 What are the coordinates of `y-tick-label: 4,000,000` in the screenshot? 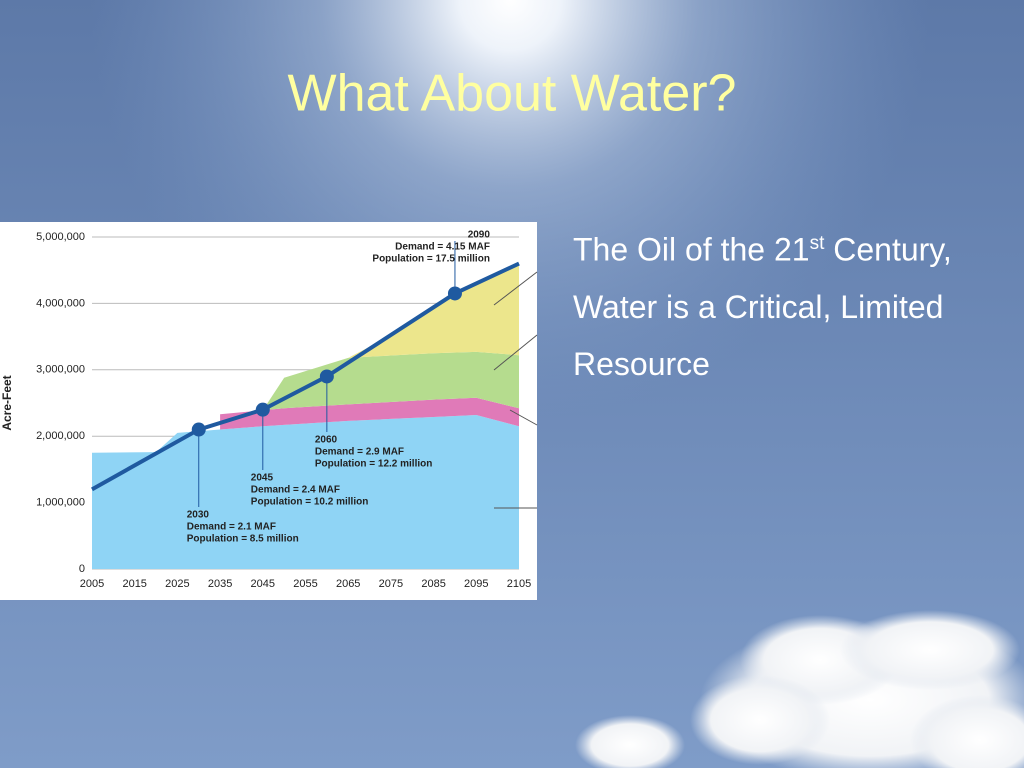 It's located at (60, 303).